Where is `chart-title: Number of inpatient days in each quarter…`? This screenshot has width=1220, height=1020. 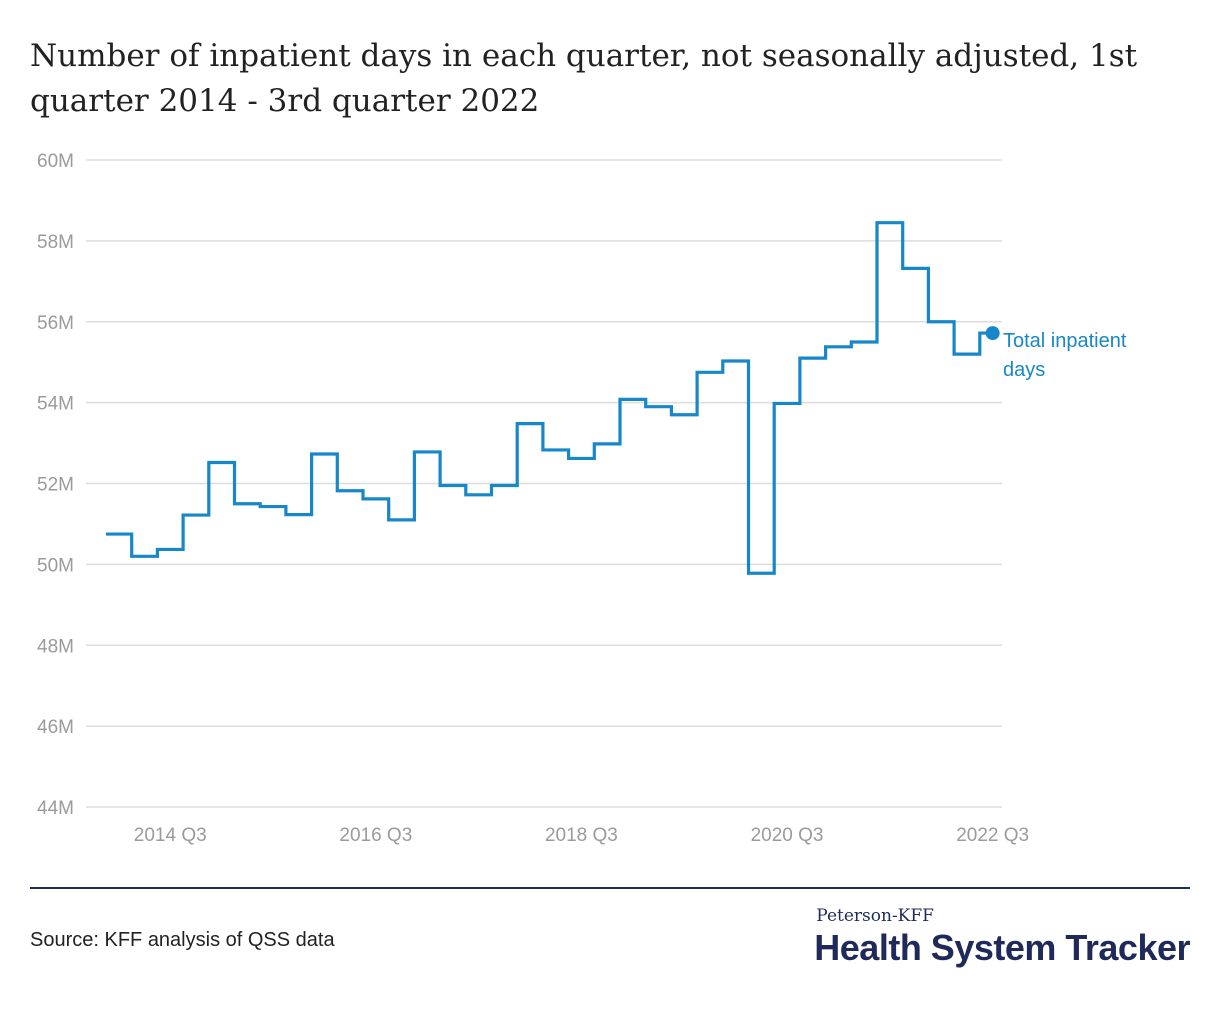 chart-title: Number of inpatient days in each quarter… is located at coordinates (584, 78).